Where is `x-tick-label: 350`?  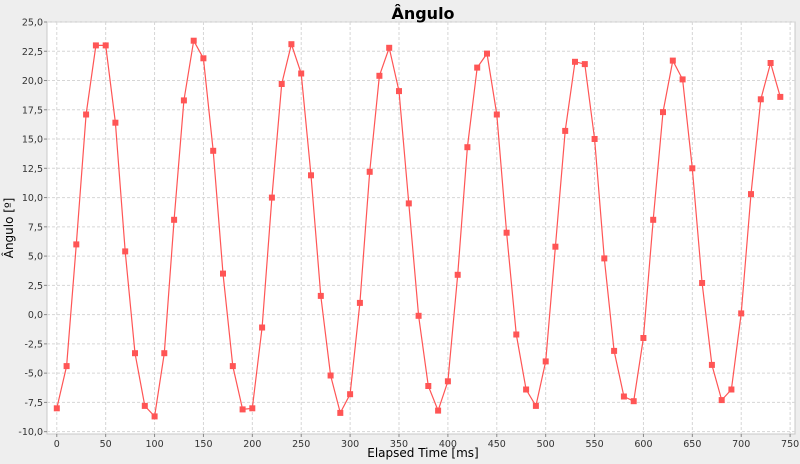
x-tick-label: 350 is located at coordinates (399, 444).